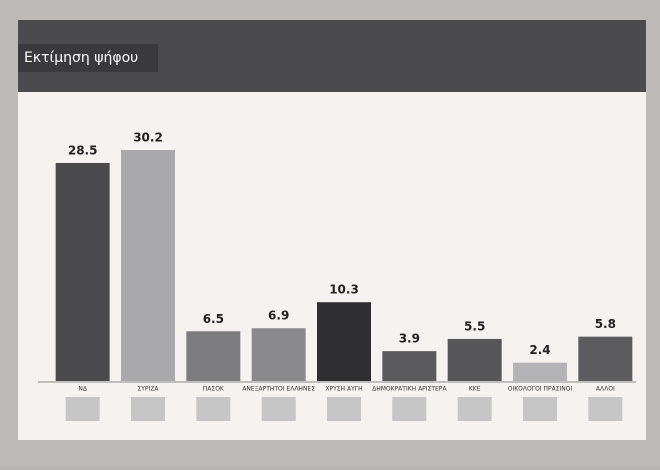 Image resolution: width=660 pixels, height=470 pixels. I want to click on value-label: 28.5, so click(83, 151).